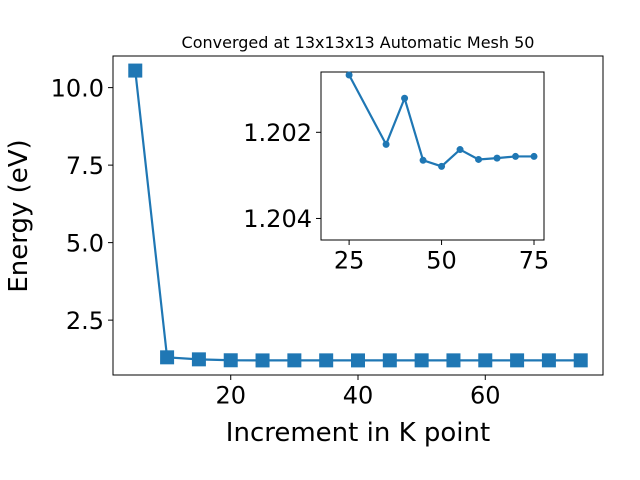  Describe the element at coordinates (277, 219) in the screenshot. I see `y-tick-label: 1.204` at that location.